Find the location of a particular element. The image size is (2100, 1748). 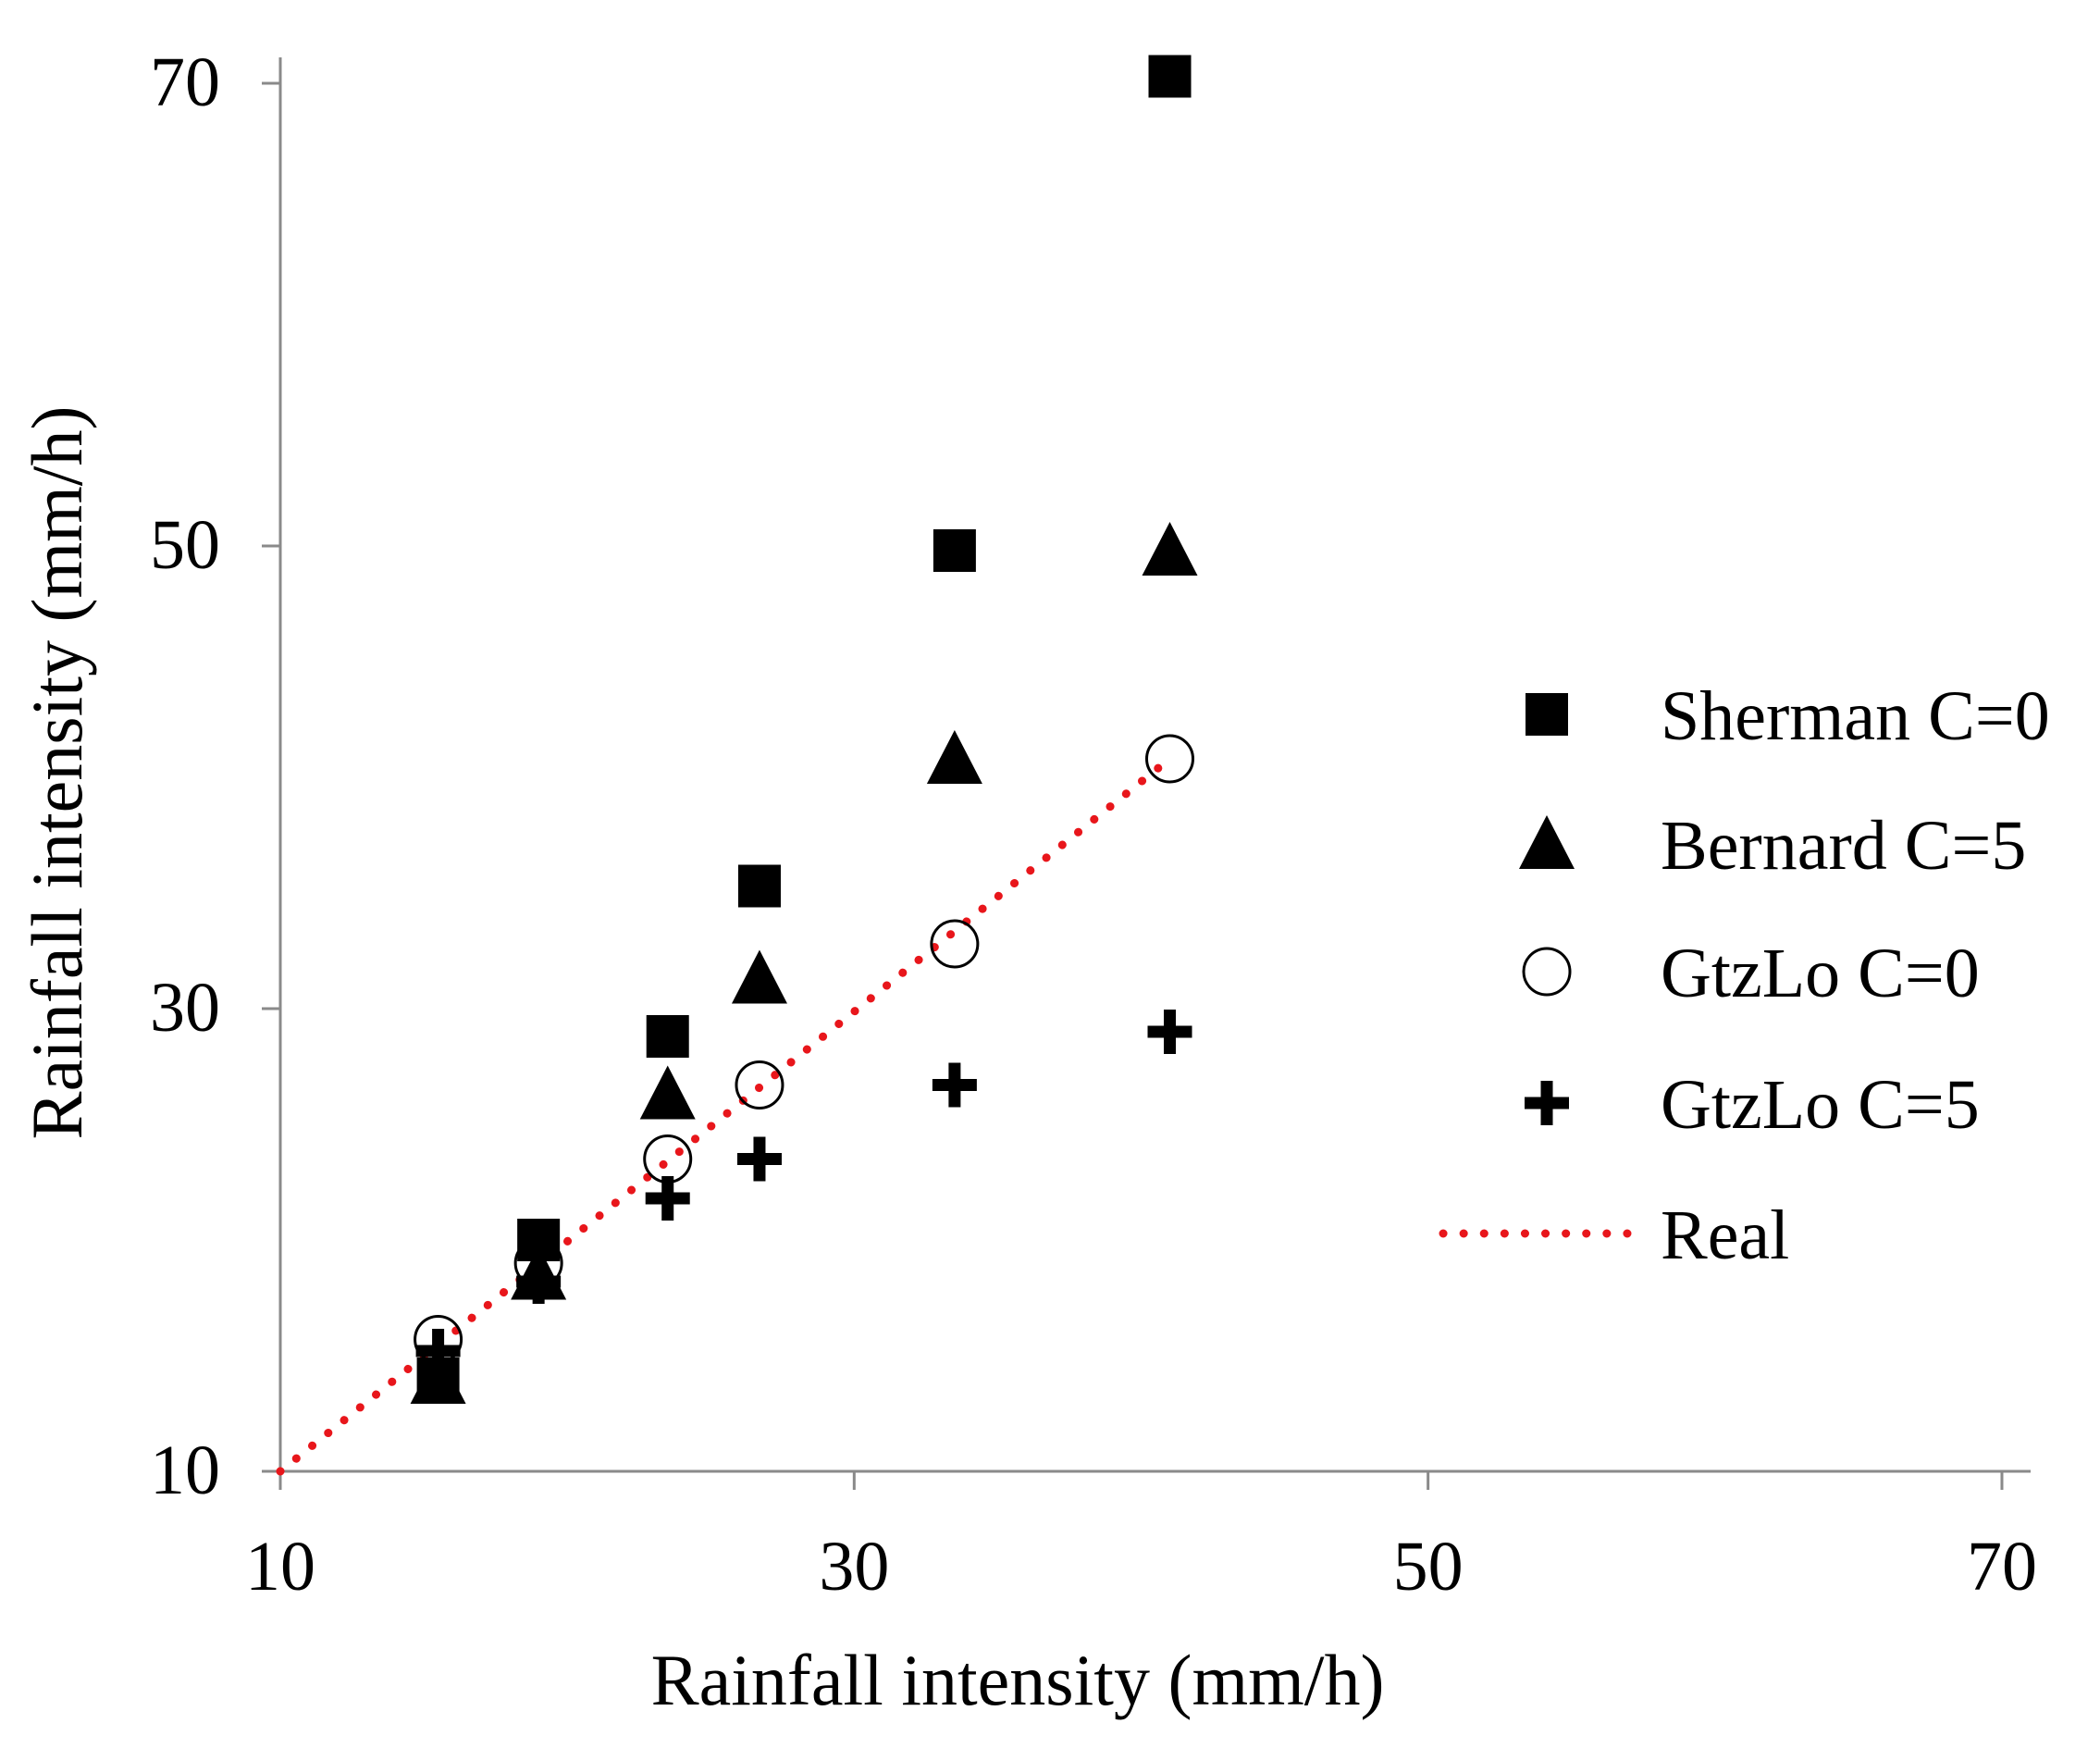

y-tick-label: 10 is located at coordinates (185, 1471).